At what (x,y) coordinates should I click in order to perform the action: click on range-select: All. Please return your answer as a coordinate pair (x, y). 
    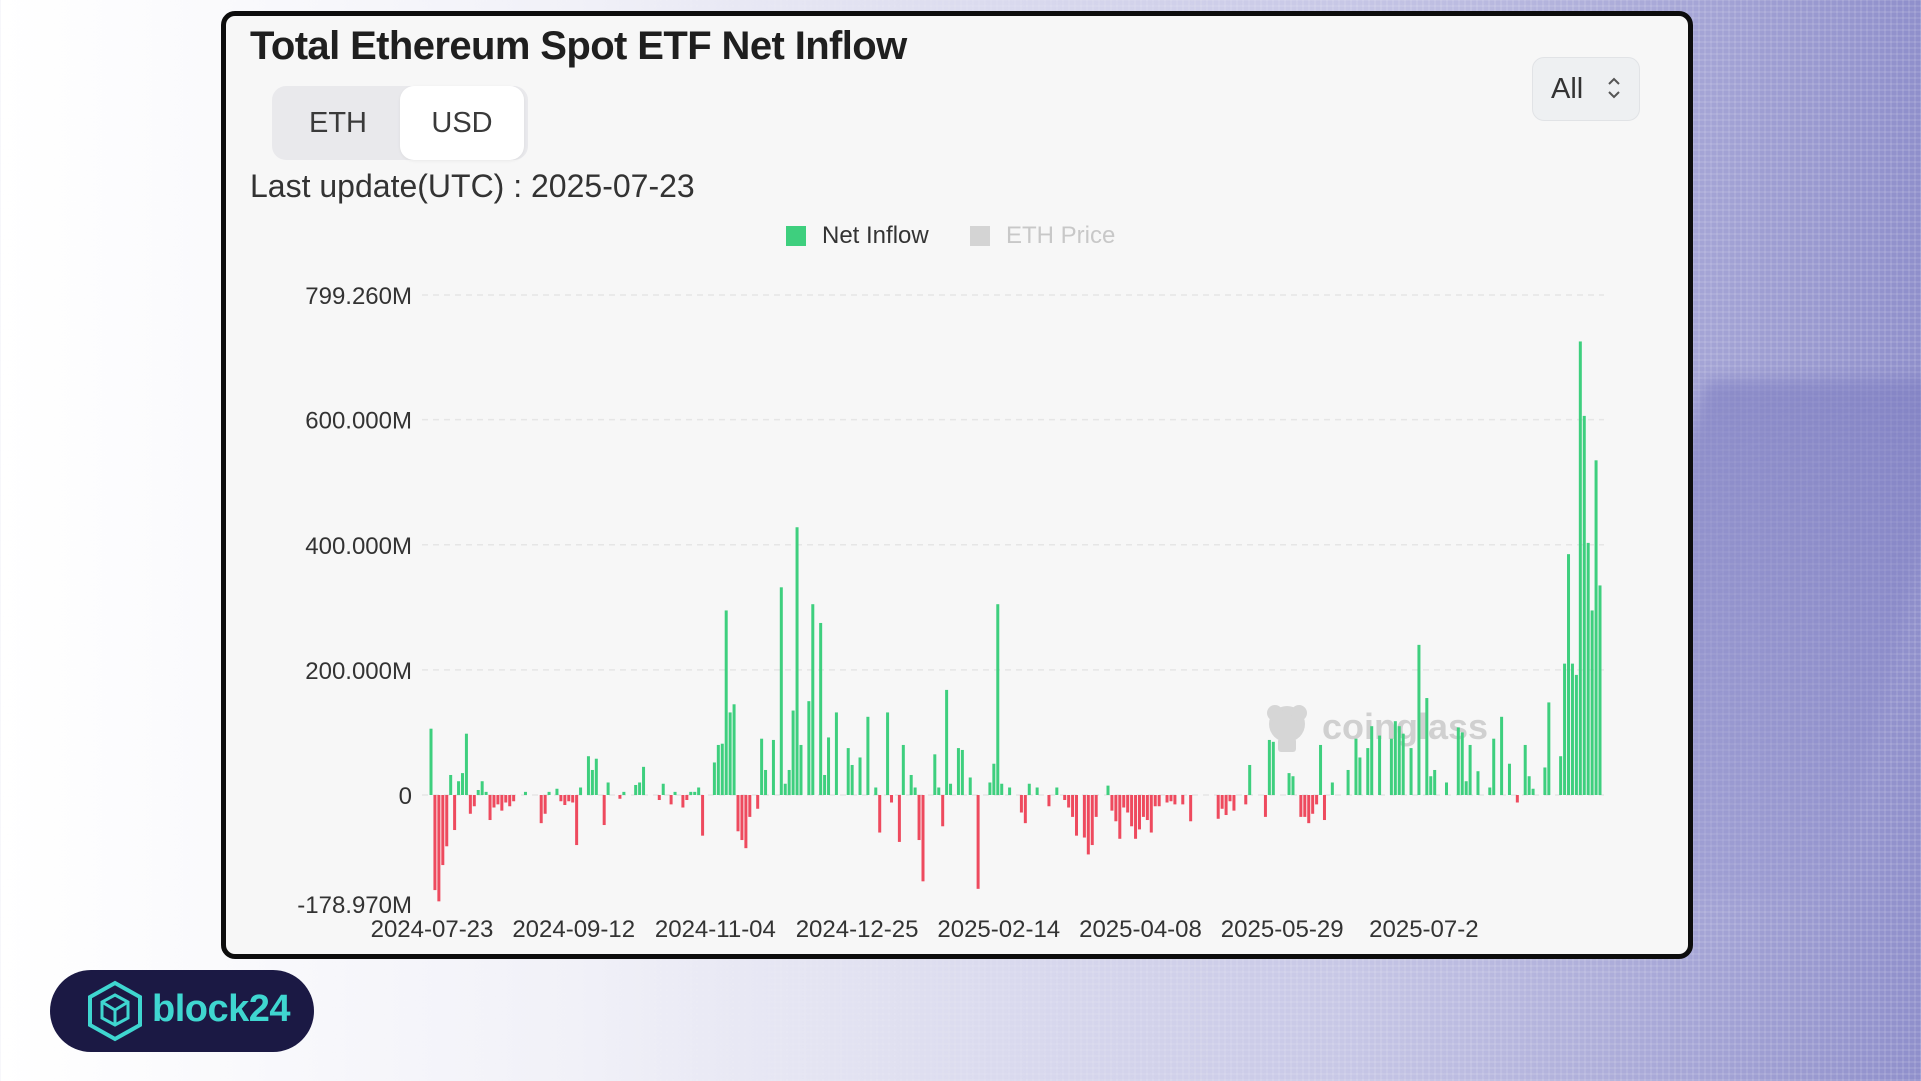
    Looking at the image, I should click on (1586, 89).